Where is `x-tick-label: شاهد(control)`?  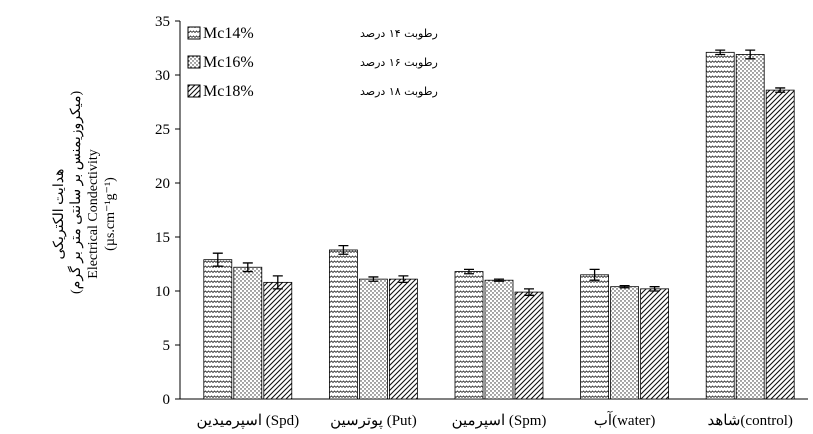 x-tick-label: شاهد(control) is located at coordinates (749, 421).